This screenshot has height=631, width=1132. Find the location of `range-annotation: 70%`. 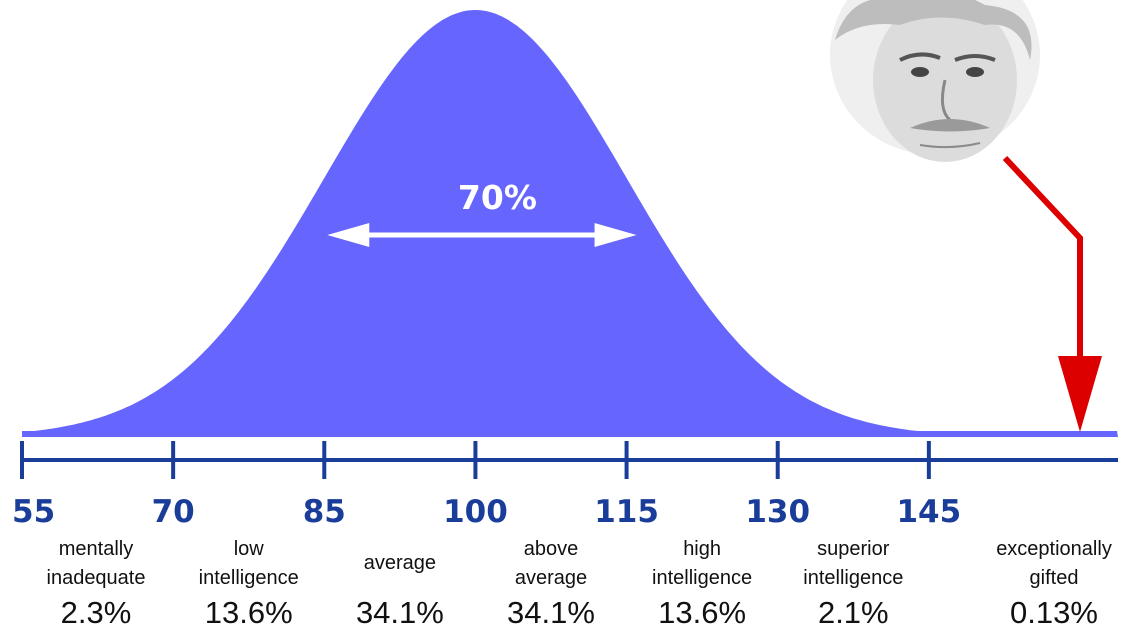

range-annotation: 70% is located at coordinates (482, 212).